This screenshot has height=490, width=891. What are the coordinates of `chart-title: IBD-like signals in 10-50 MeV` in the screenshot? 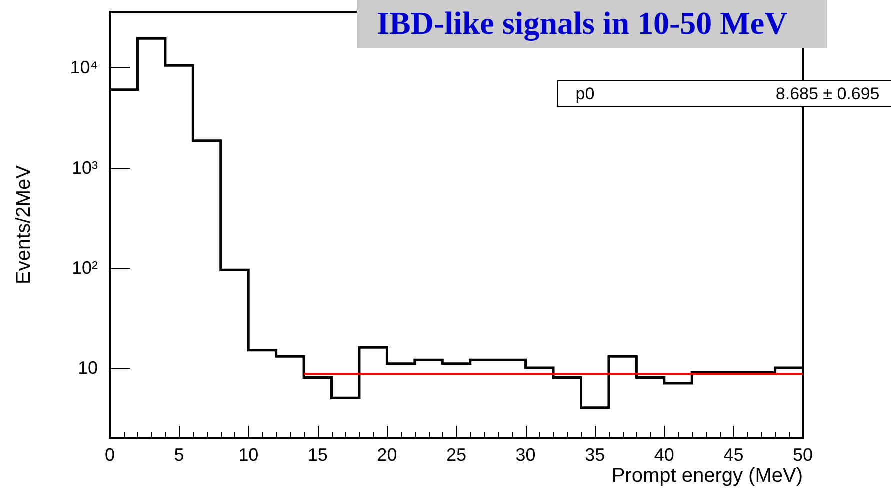 It's located at (582, 23).